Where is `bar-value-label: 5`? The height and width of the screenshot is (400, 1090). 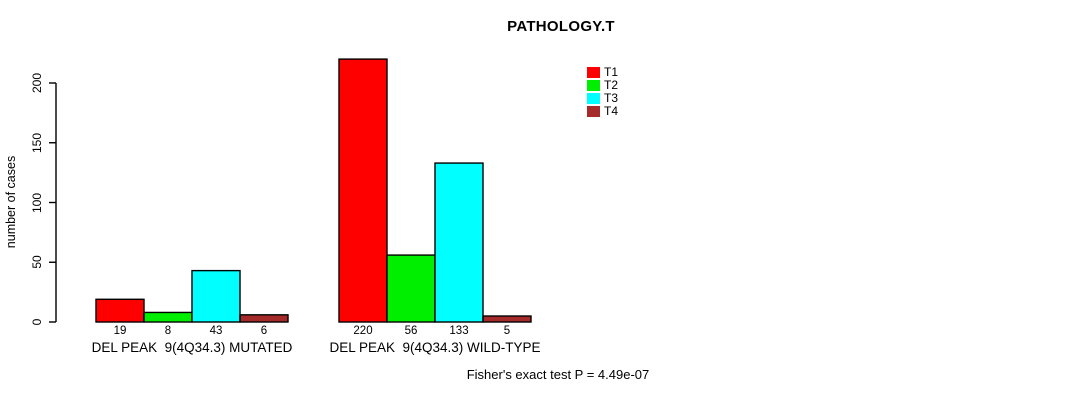
bar-value-label: 5 is located at coordinates (507, 331).